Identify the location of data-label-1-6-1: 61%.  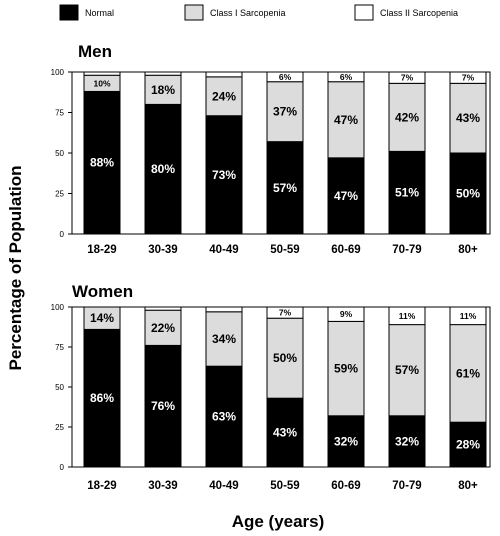
(468, 373).